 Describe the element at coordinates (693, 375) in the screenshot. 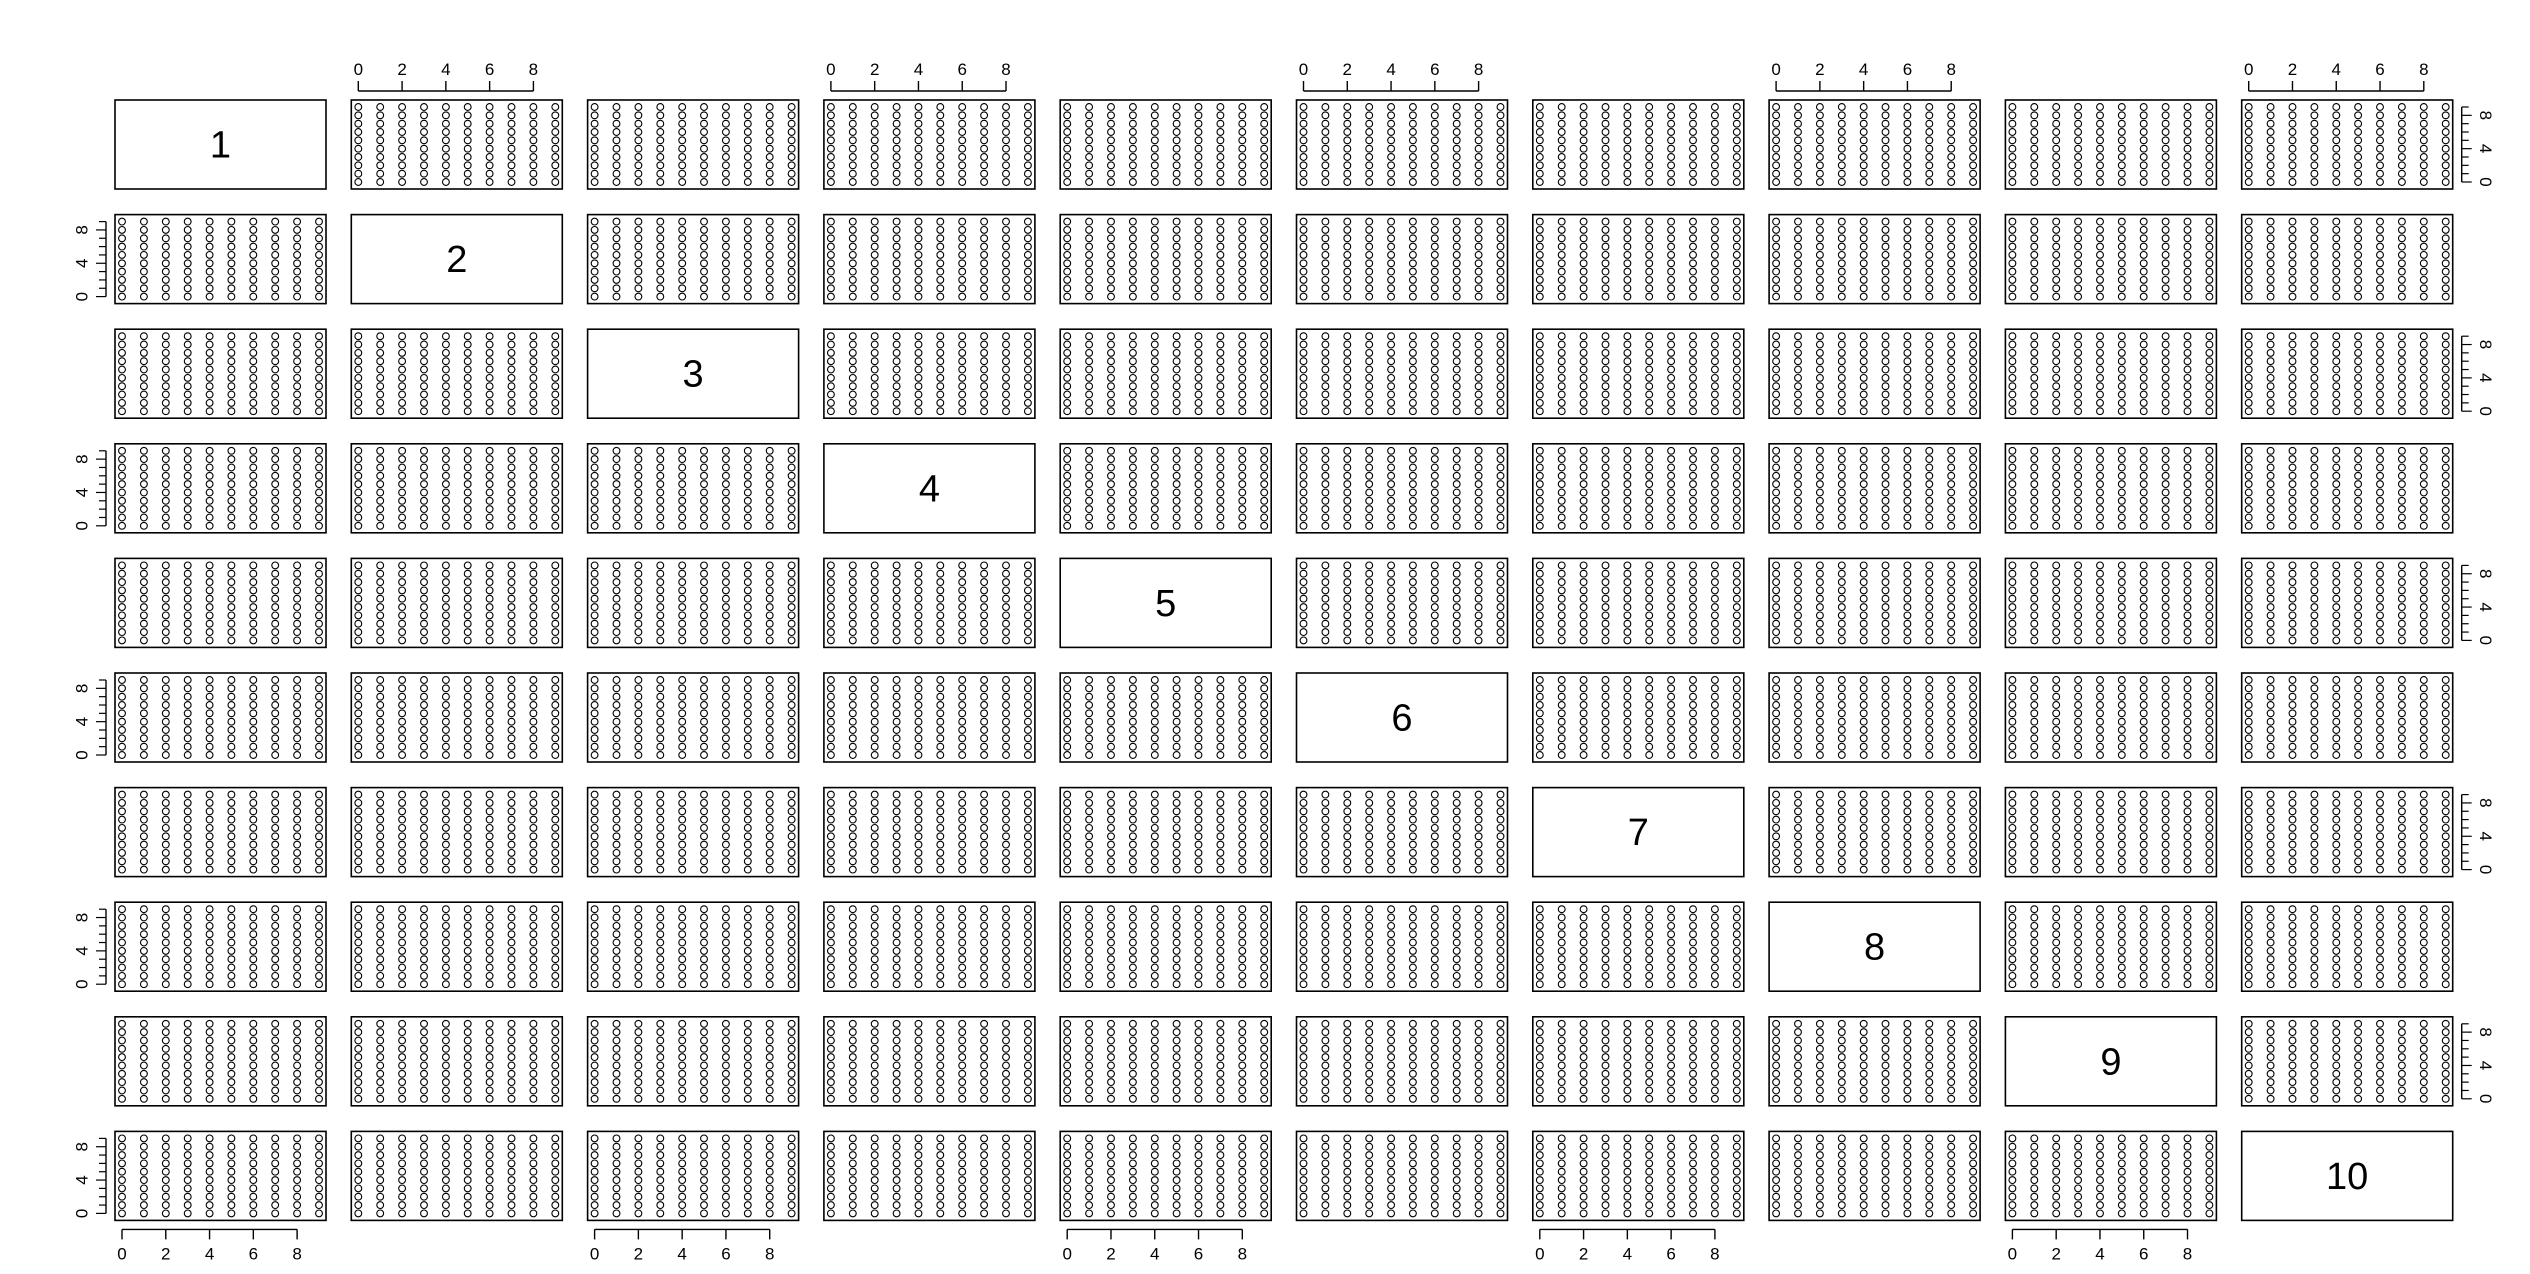

I see `variable-label: 3` at that location.